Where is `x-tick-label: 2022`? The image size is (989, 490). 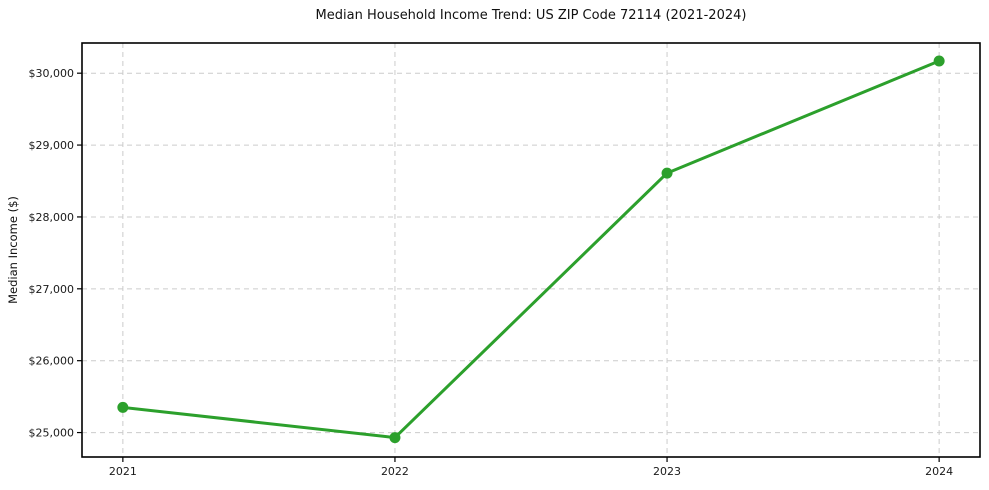 x-tick-label: 2022 is located at coordinates (395, 471).